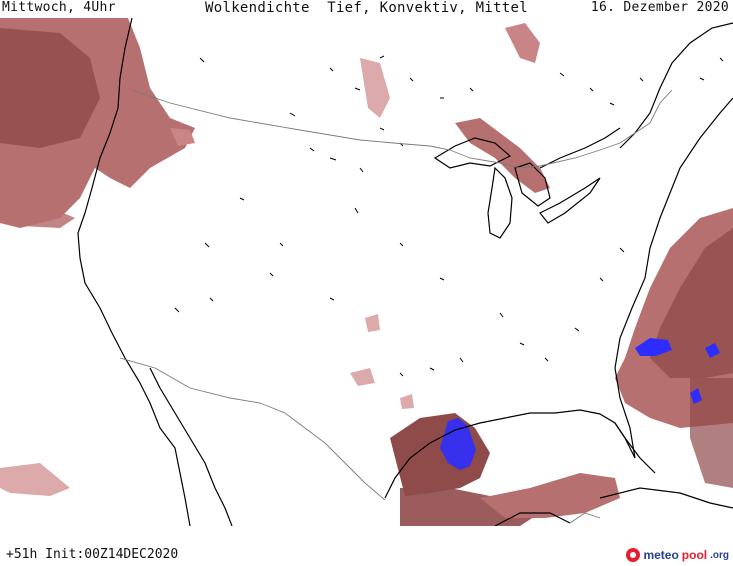 The height and width of the screenshot is (566, 733). I want to click on cloud-area-pacific-sw, so click(35, 479).